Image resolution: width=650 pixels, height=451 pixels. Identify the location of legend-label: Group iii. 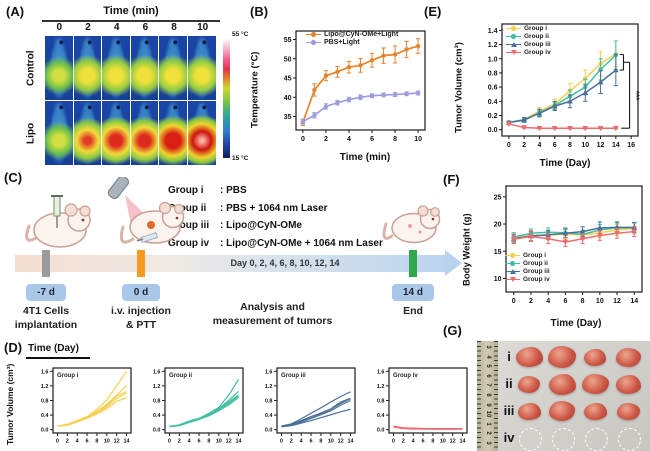
(536, 271).